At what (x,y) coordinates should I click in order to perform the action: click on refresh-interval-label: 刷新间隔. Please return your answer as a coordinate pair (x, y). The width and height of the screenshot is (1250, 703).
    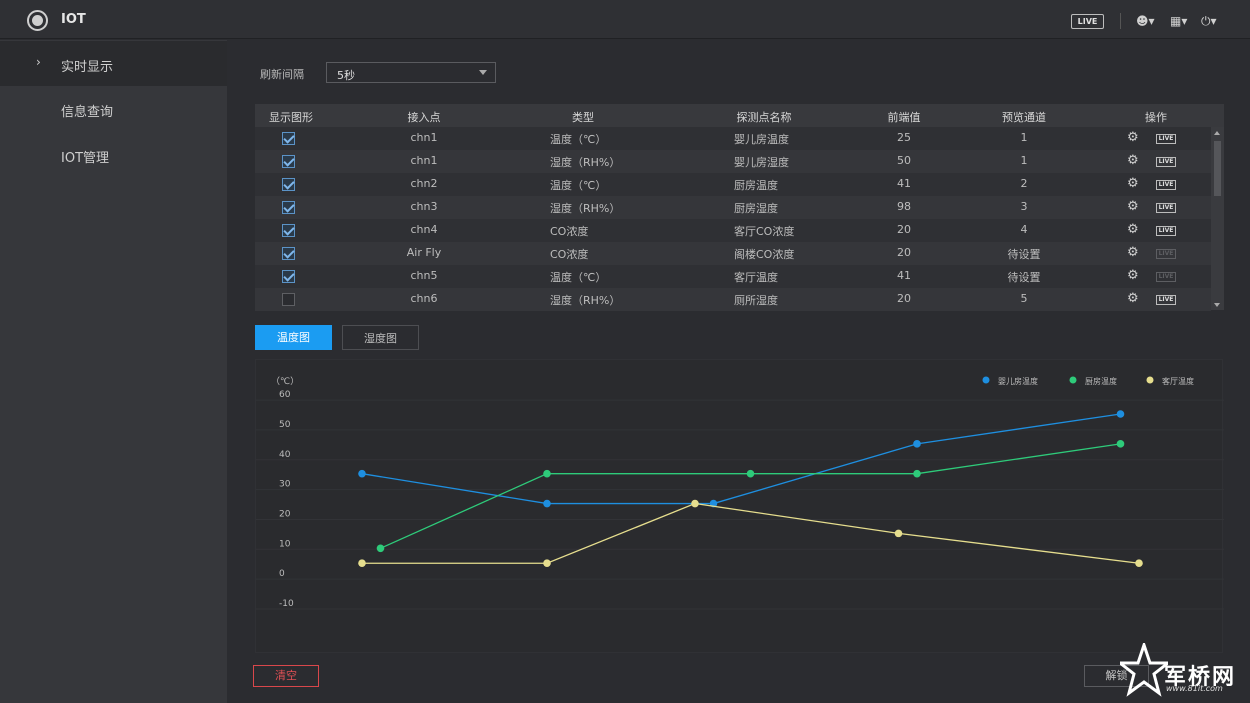
    Looking at the image, I should click on (282, 74).